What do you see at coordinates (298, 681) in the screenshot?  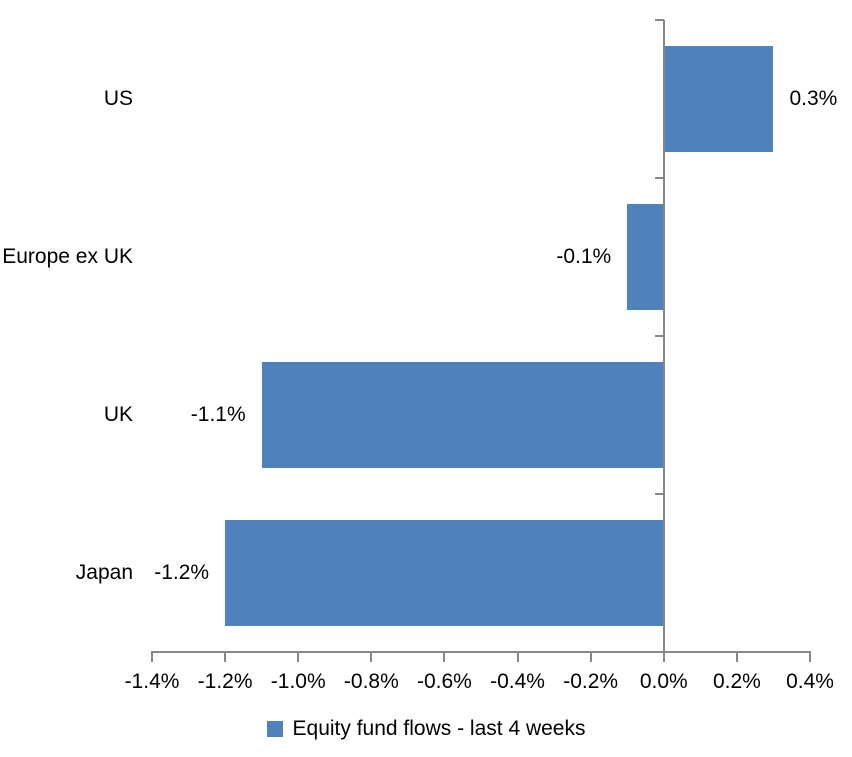 I see `value-axis-tick-label-1-0: -1.0%` at bounding box center [298, 681].